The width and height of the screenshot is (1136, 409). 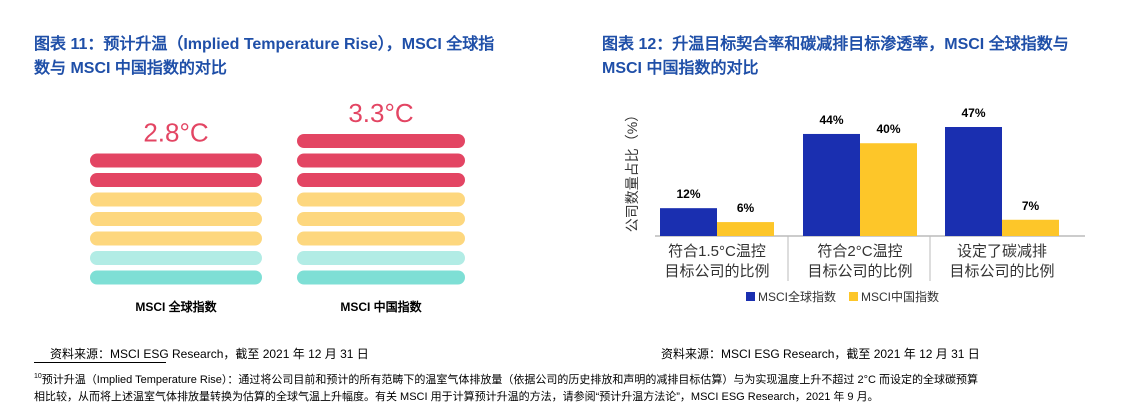 What do you see at coordinates (973, 113) in the screenshot?
I see `bar-value-label: 47%` at bounding box center [973, 113].